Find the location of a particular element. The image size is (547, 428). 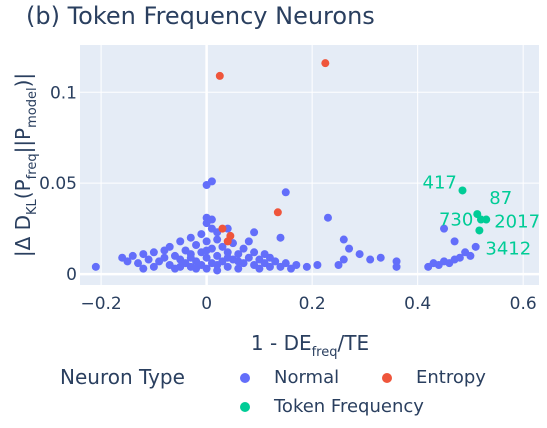

y-tick-label: 0.05 is located at coordinates (58, 184).